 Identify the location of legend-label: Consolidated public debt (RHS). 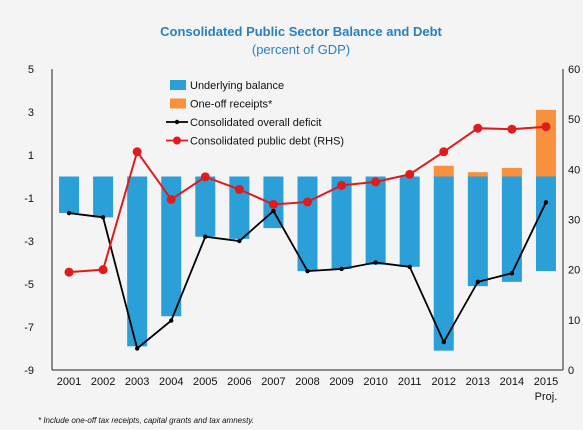
(267, 142).